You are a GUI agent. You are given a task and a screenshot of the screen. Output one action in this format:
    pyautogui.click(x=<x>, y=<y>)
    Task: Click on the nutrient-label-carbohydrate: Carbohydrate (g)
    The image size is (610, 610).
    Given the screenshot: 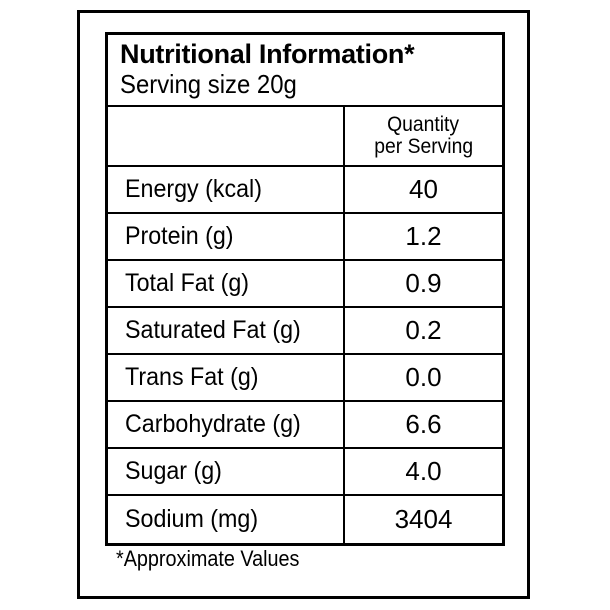 What is the action you would take?
    pyautogui.click(x=213, y=424)
    